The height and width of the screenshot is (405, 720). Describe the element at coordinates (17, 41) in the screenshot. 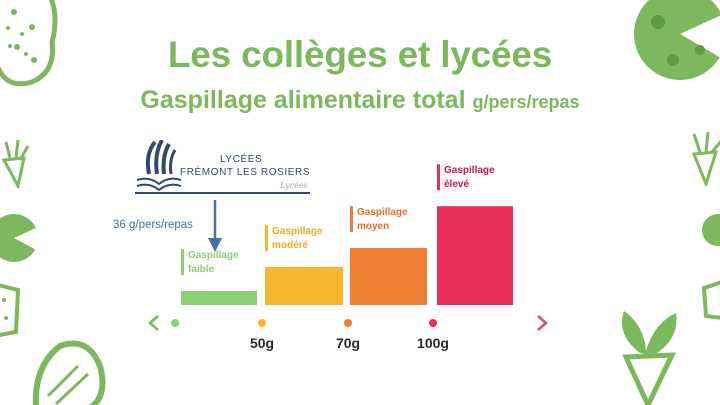

I see `dots-decoration-icon` at that location.